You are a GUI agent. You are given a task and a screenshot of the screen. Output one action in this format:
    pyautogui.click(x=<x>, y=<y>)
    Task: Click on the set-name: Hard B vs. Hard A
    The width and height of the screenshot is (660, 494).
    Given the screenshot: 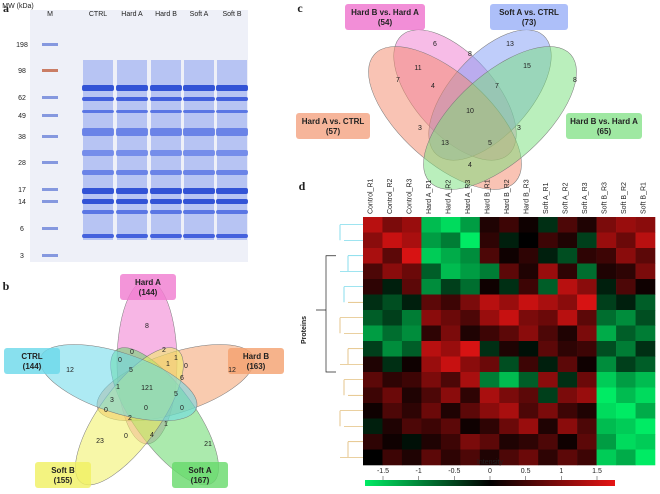 What is the action you would take?
    pyautogui.click(x=385, y=12)
    